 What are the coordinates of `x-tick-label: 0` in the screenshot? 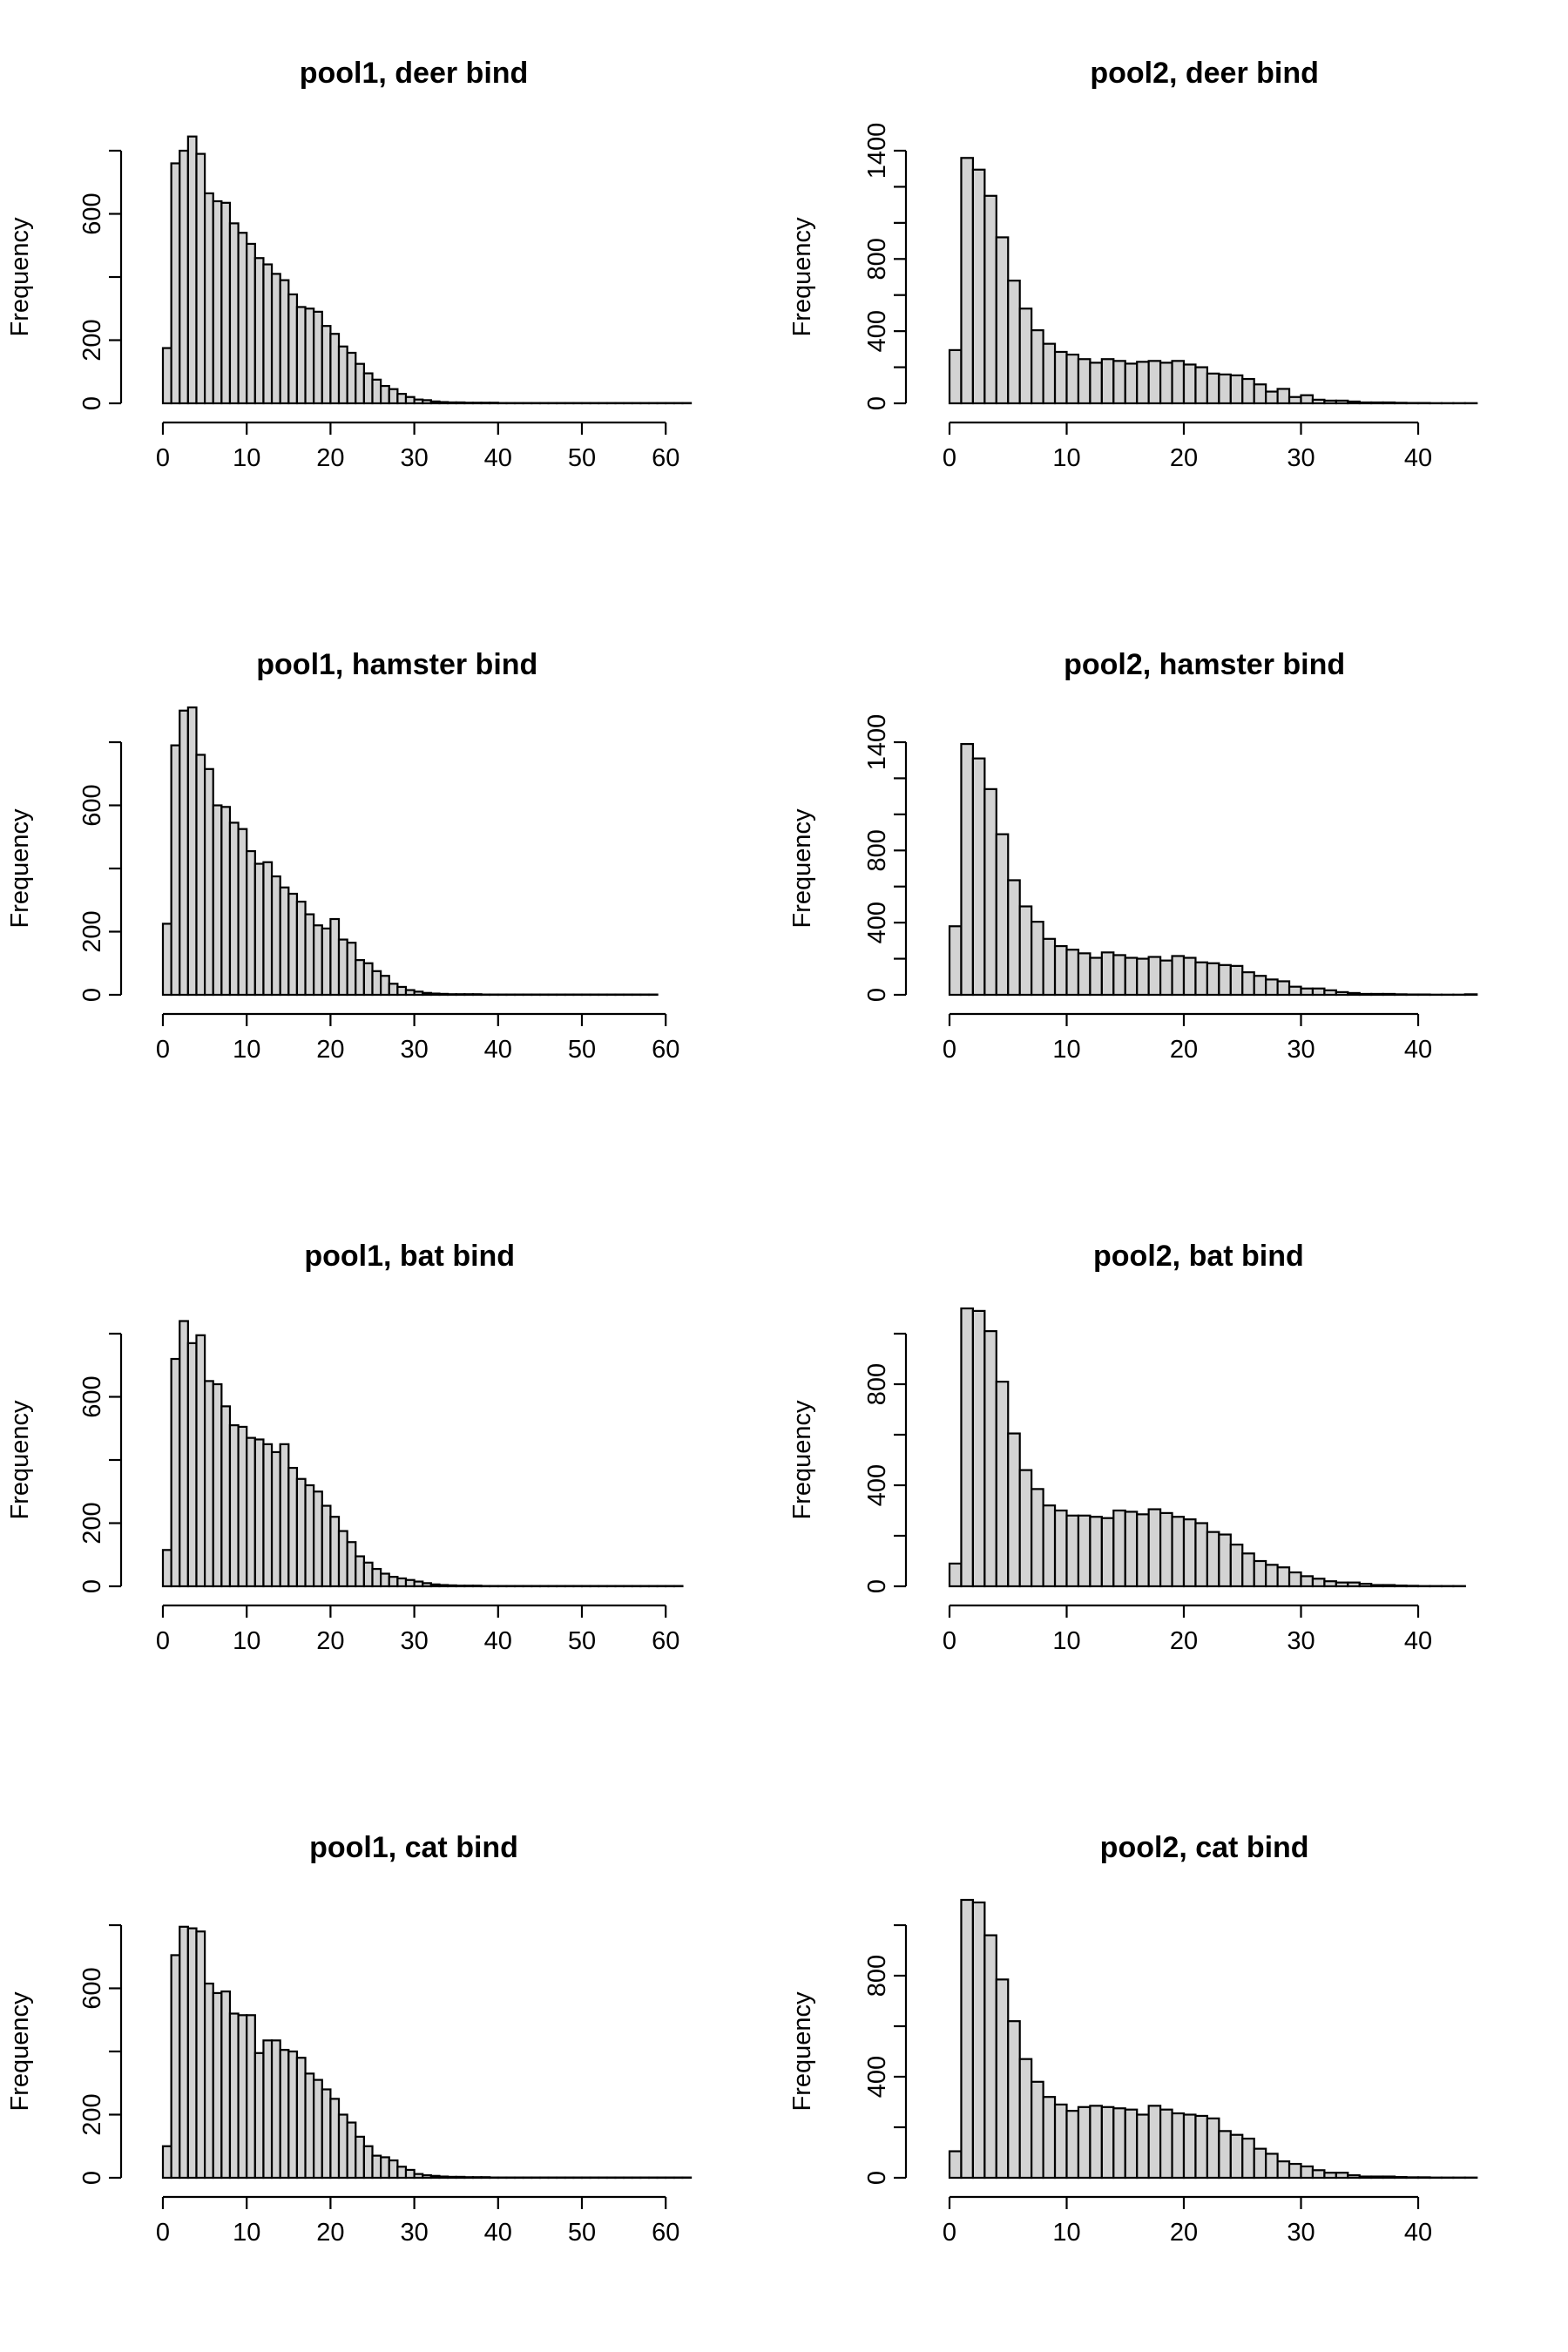 It's located at (949, 1050).